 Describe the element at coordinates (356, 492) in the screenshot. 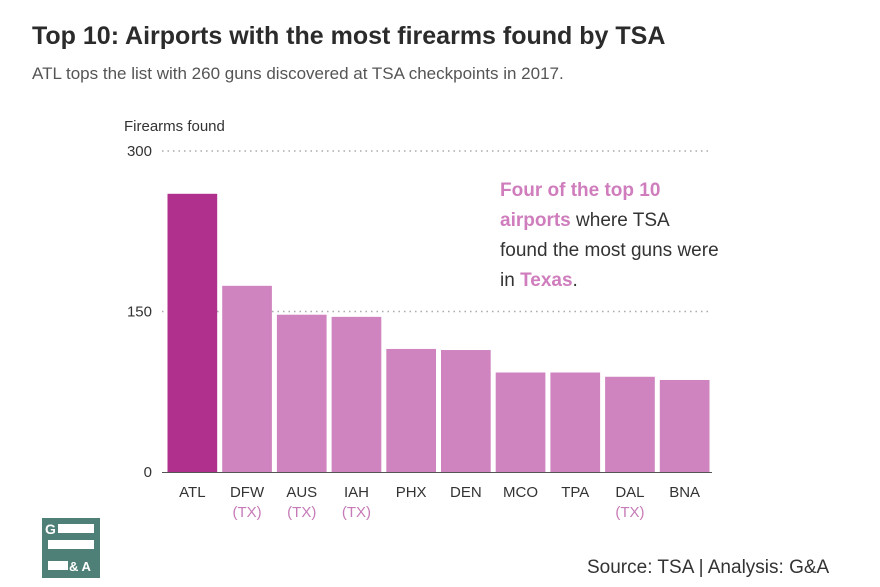

I see `x-tick-label: IAH` at that location.